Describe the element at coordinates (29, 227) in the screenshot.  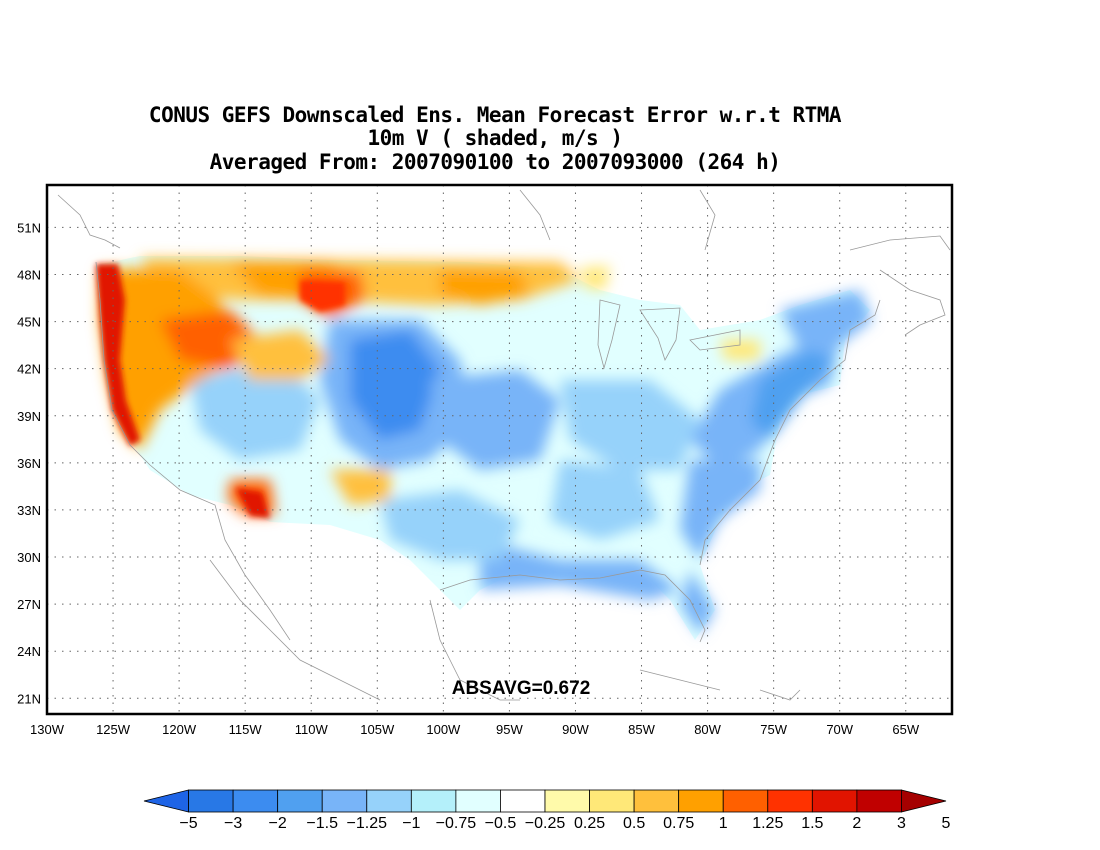
I see `lat-label: 51N` at that location.